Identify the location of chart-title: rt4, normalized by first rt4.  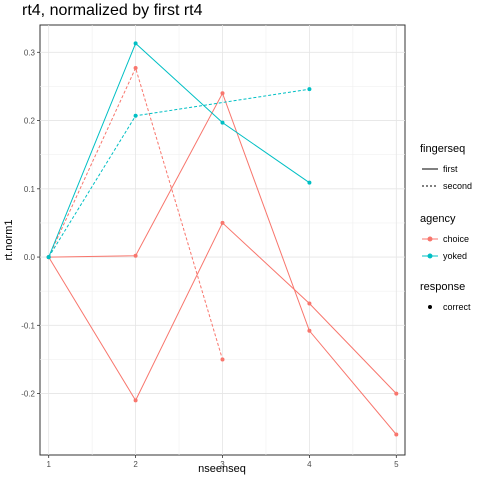
(112, 10).